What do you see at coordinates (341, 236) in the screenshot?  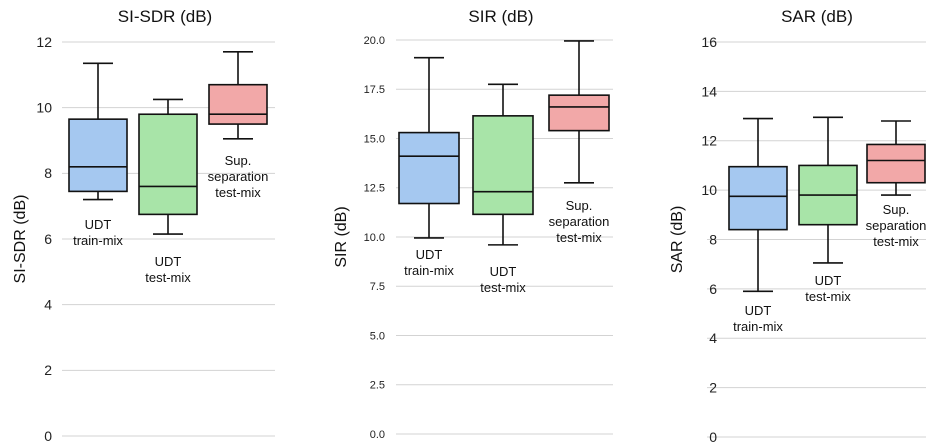 I see `y-axis-label: SIR (dB)` at bounding box center [341, 236].